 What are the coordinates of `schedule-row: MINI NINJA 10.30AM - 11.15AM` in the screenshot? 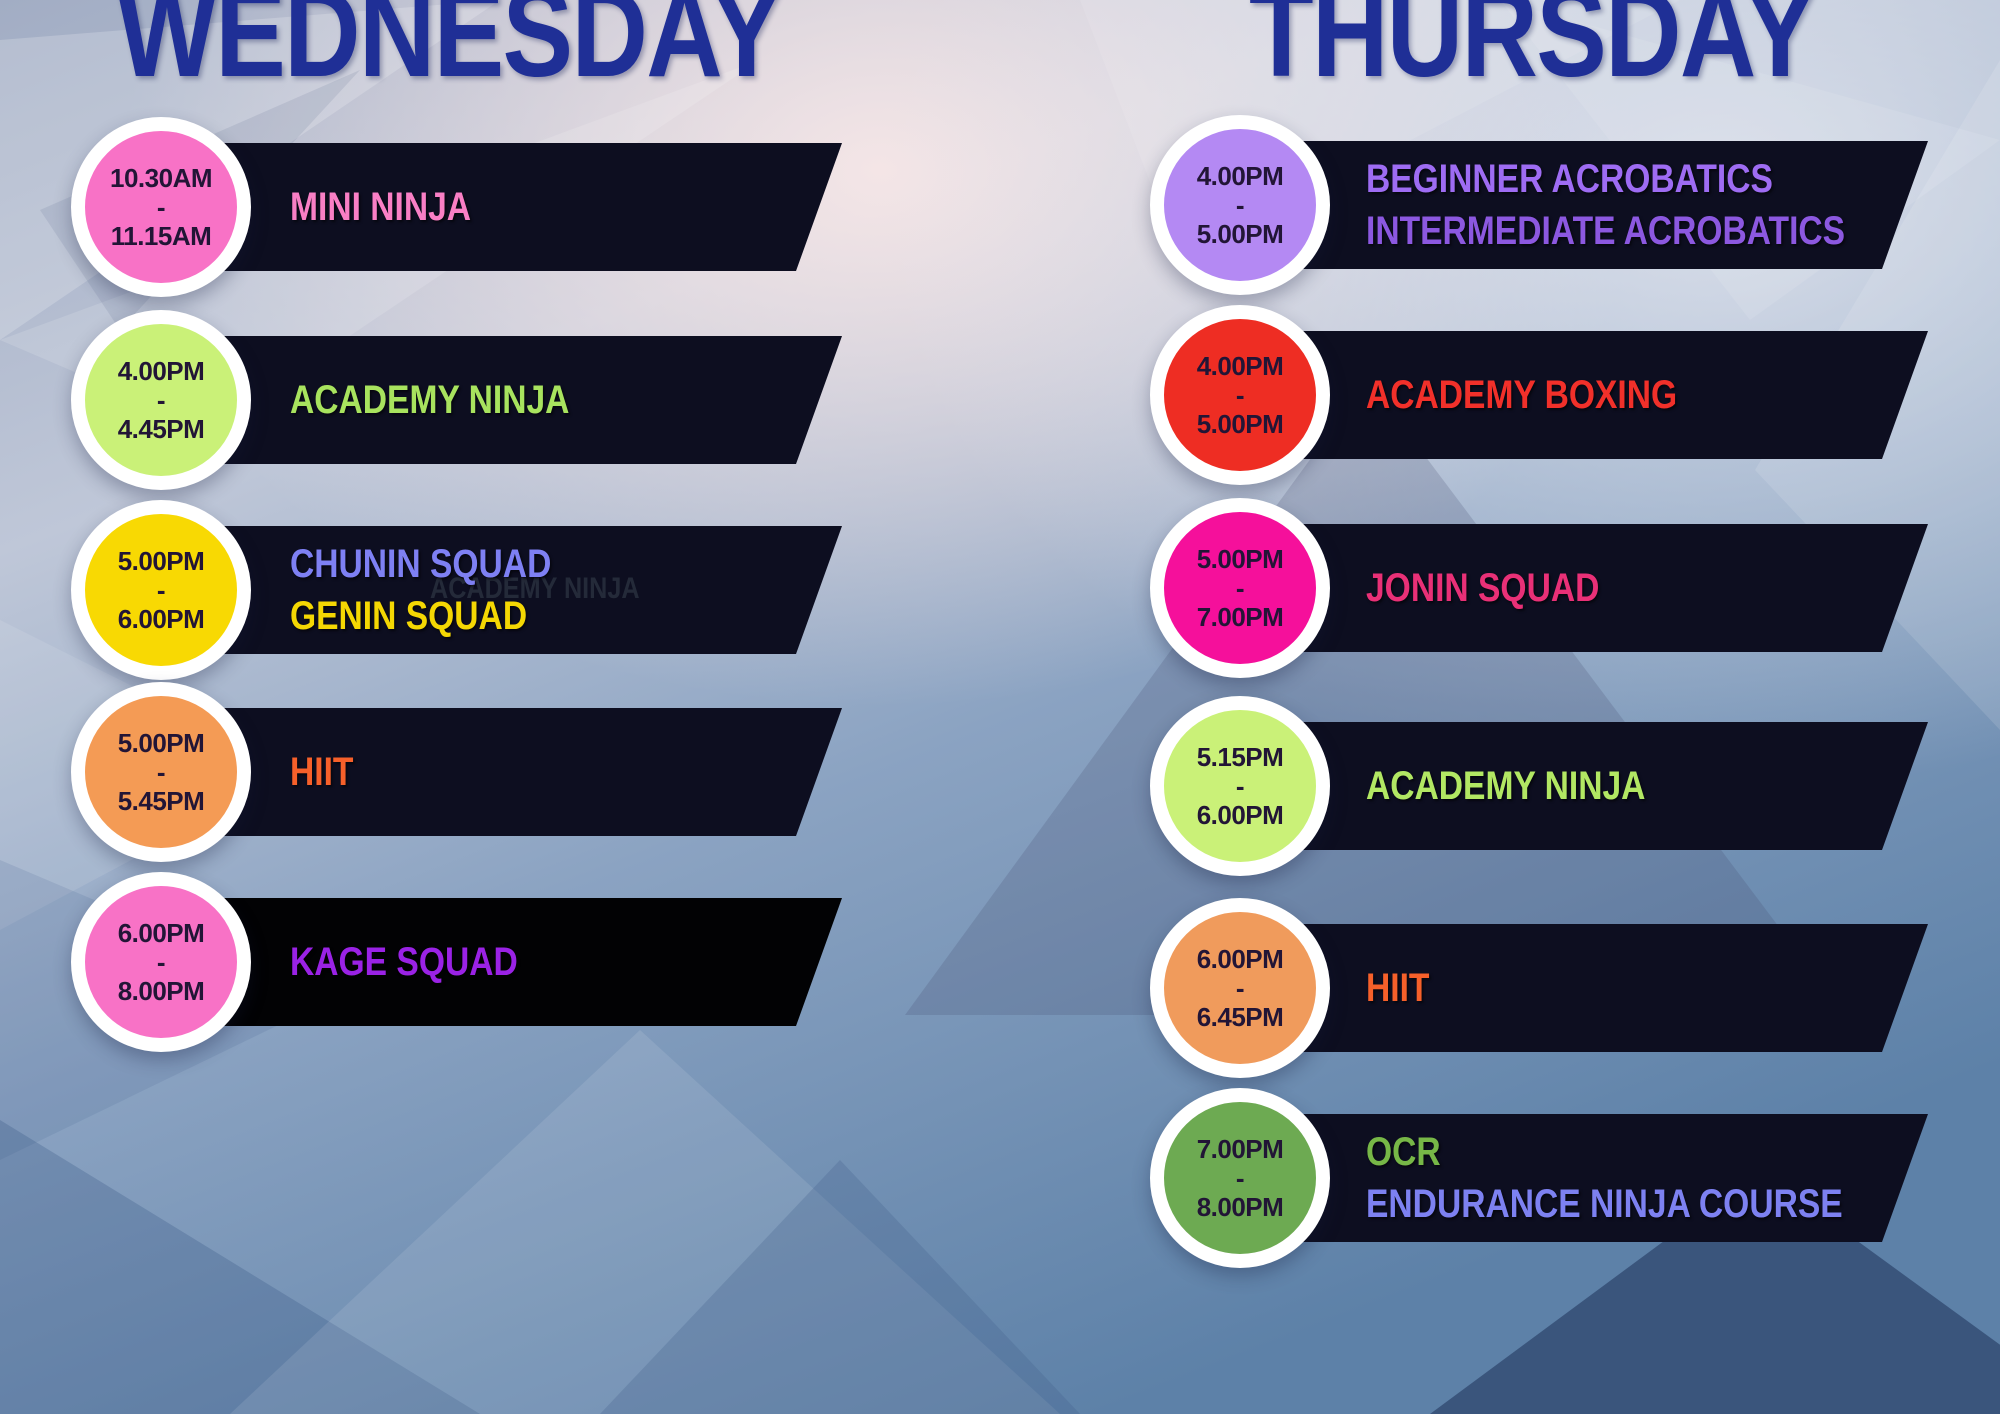 It's located at (1000, 207).